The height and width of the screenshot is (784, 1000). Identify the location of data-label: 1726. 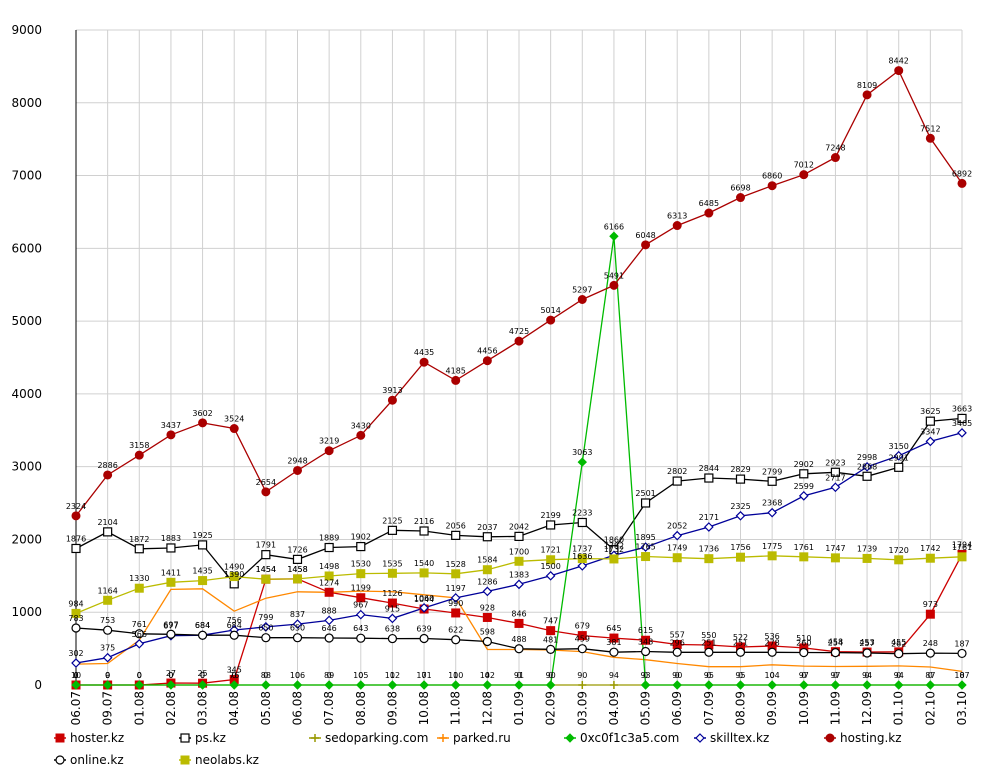
(297, 549).